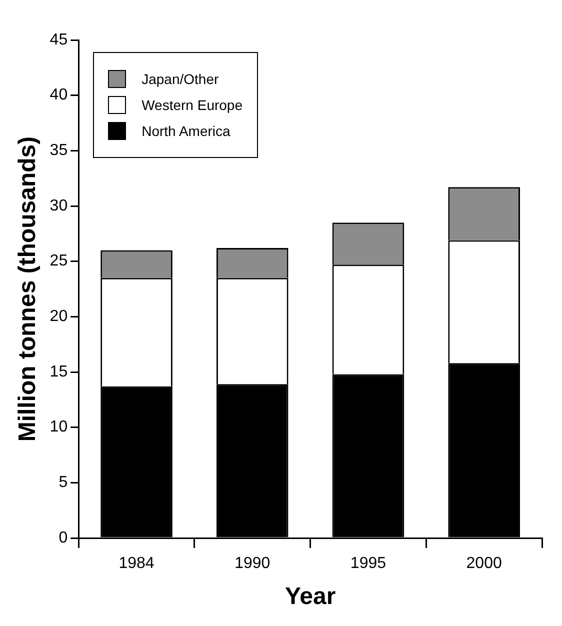 The height and width of the screenshot is (626, 562). I want to click on x-tick-label: 1984, so click(136, 563).